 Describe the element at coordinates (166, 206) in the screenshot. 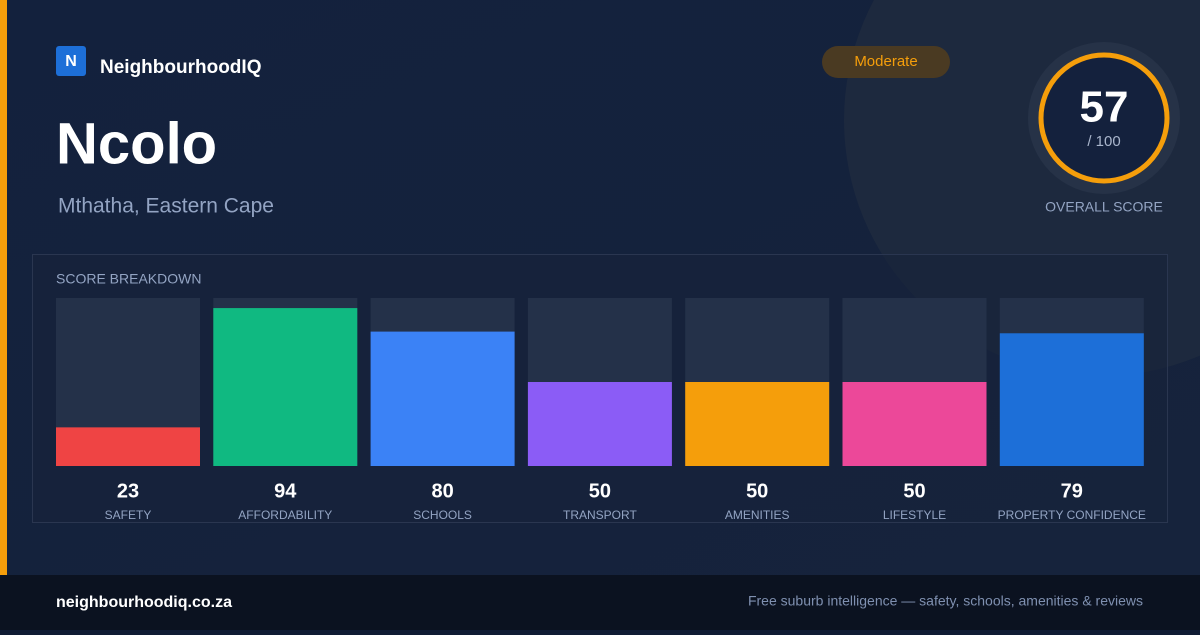

I see `subtitle: Mthatha, Eastern Cape` at that location.